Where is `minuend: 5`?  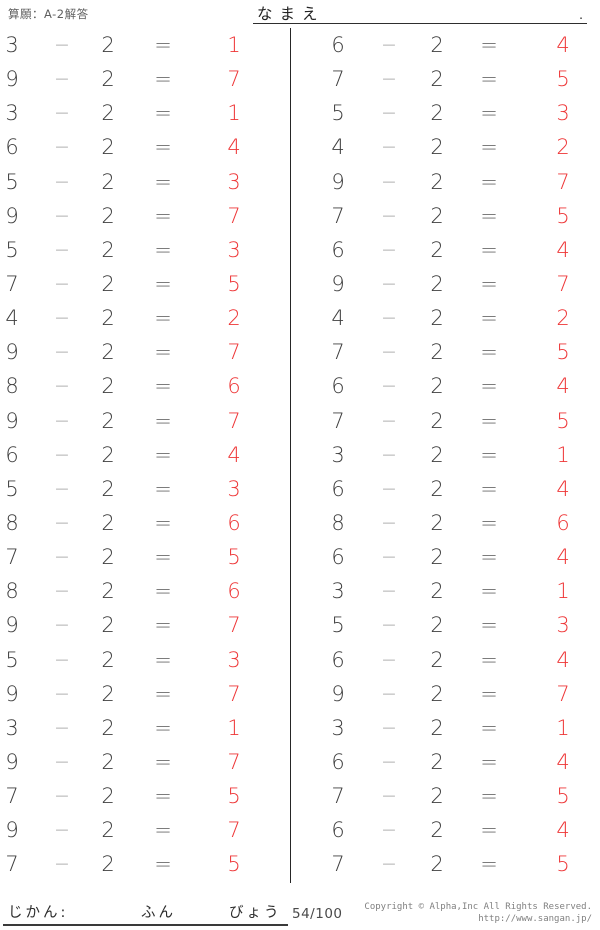
minuend: 5 is located at coordinates (338, 625).